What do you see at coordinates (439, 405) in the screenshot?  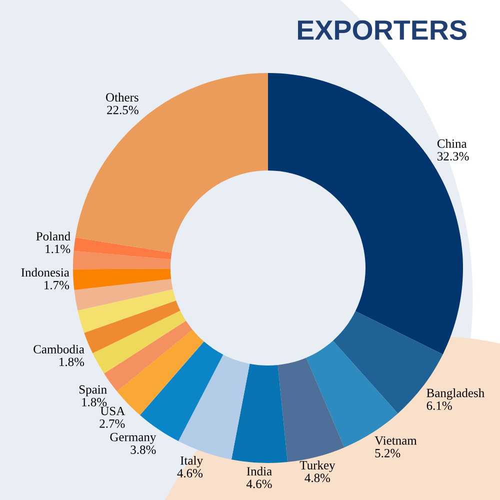 I see `data-label: 6.1%` at bounding box center [439, 405].